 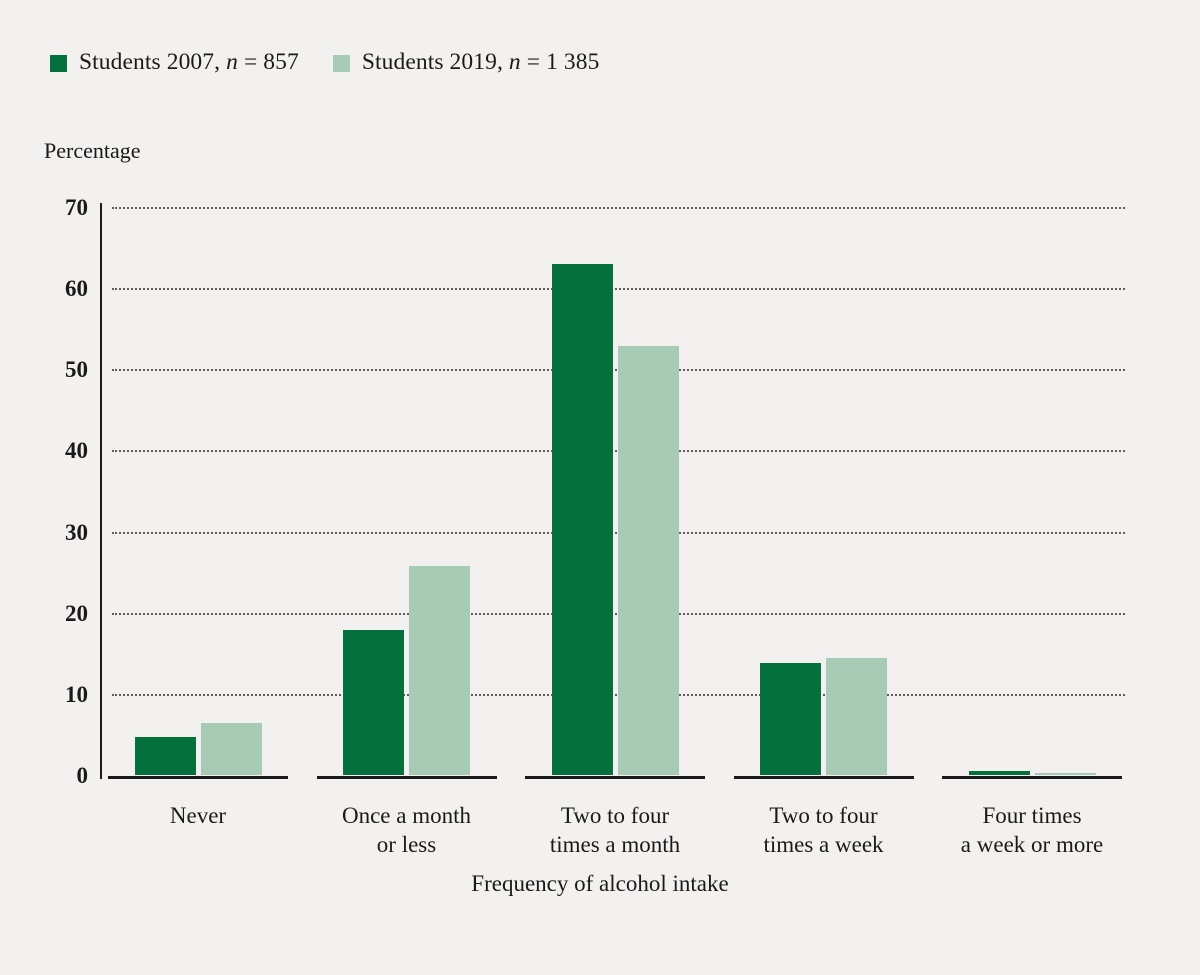 I want to click on x-axis-category-label-line: times a week, so click(x=823, y=845).